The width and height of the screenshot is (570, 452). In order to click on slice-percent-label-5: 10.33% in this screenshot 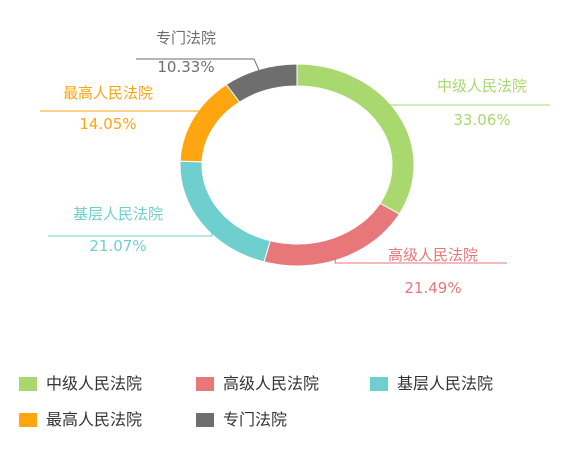, I will do `click(185, 67)`.